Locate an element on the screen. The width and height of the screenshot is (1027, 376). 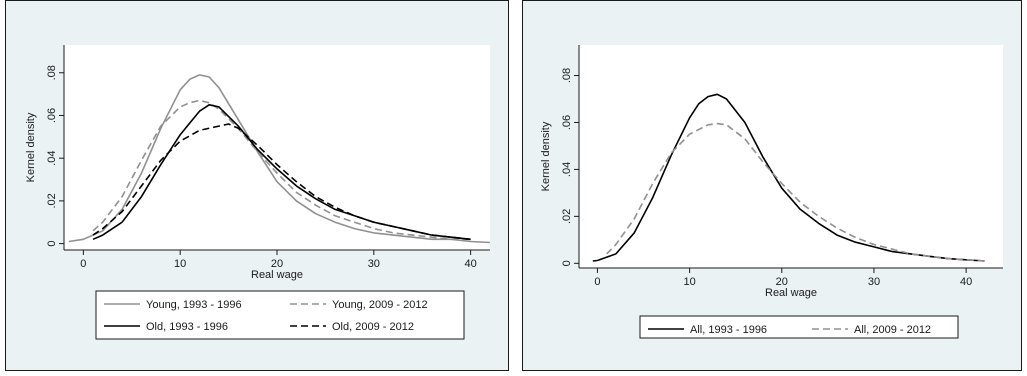
legend-label: Young, 2009 - 2012 is located at coordinates (380, 305).